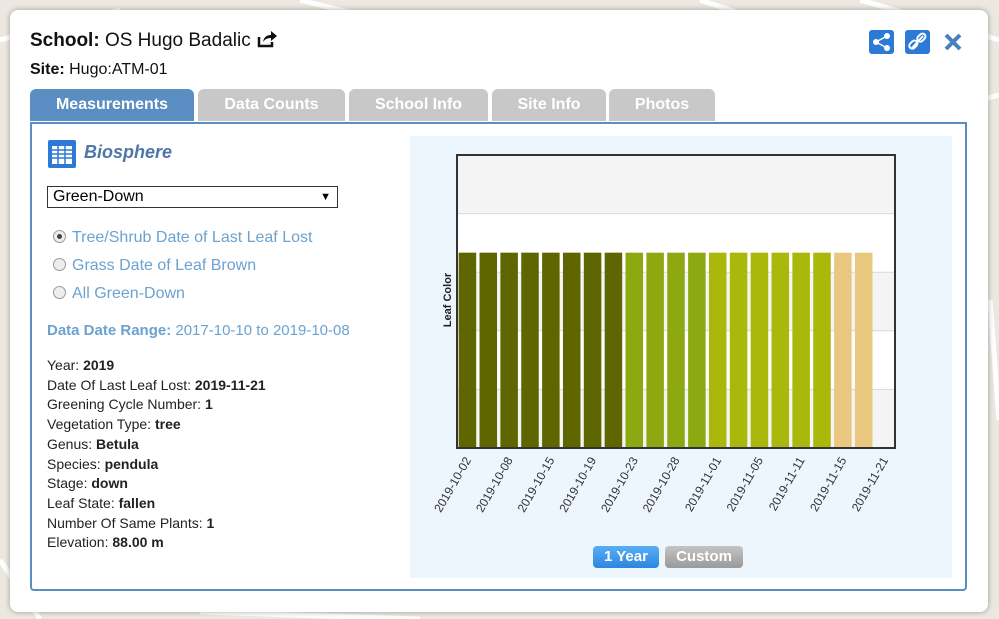 This screenshot has height=619, width=999. Describe the element at coordinates (78, 542) in the screenshot. I see `detail-label: Elevation:` at that location.